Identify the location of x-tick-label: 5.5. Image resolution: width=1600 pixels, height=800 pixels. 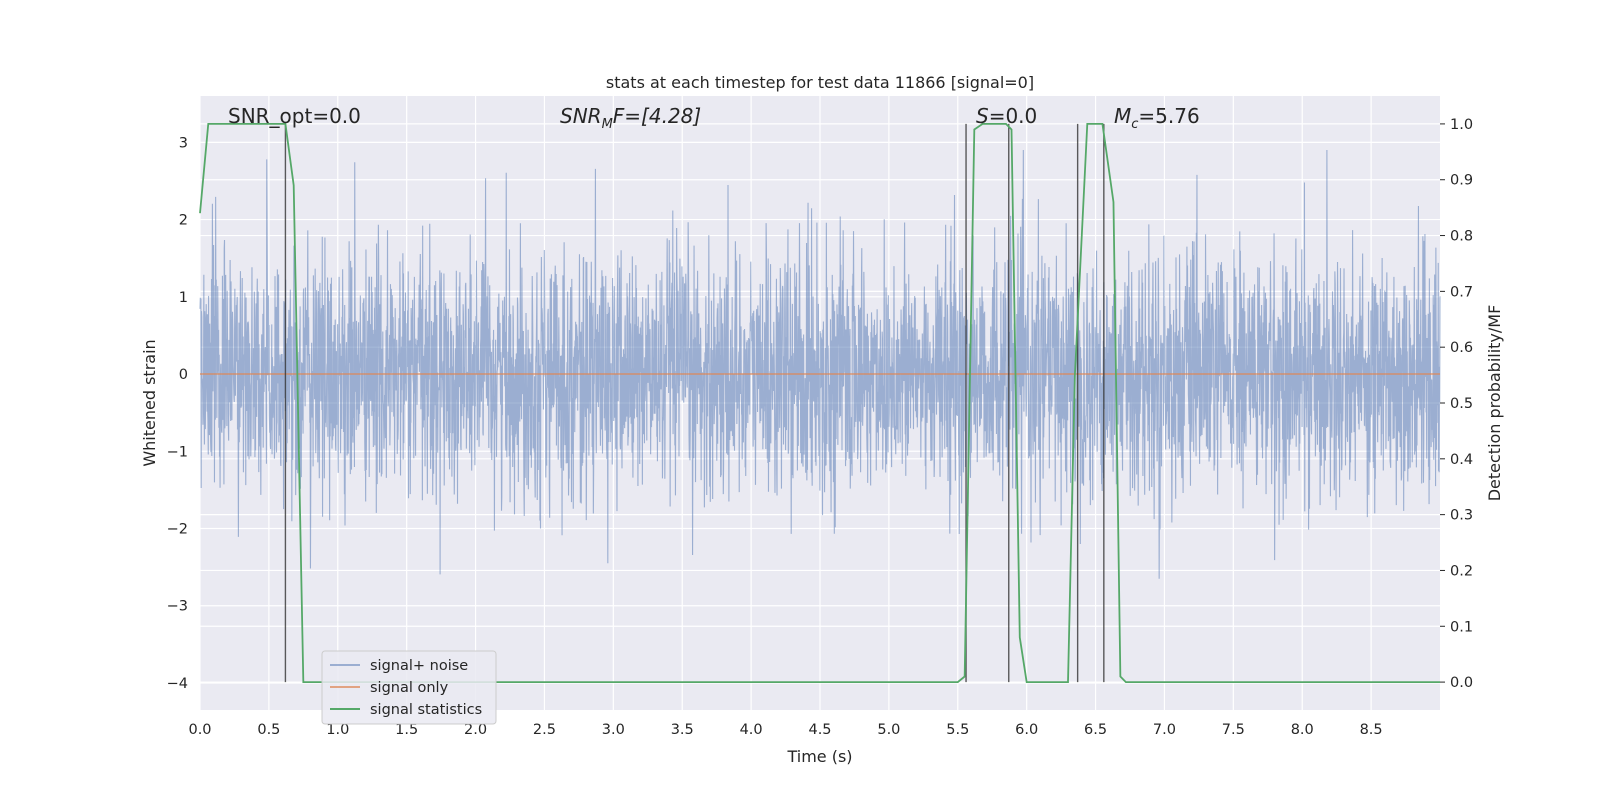
(957, 730).